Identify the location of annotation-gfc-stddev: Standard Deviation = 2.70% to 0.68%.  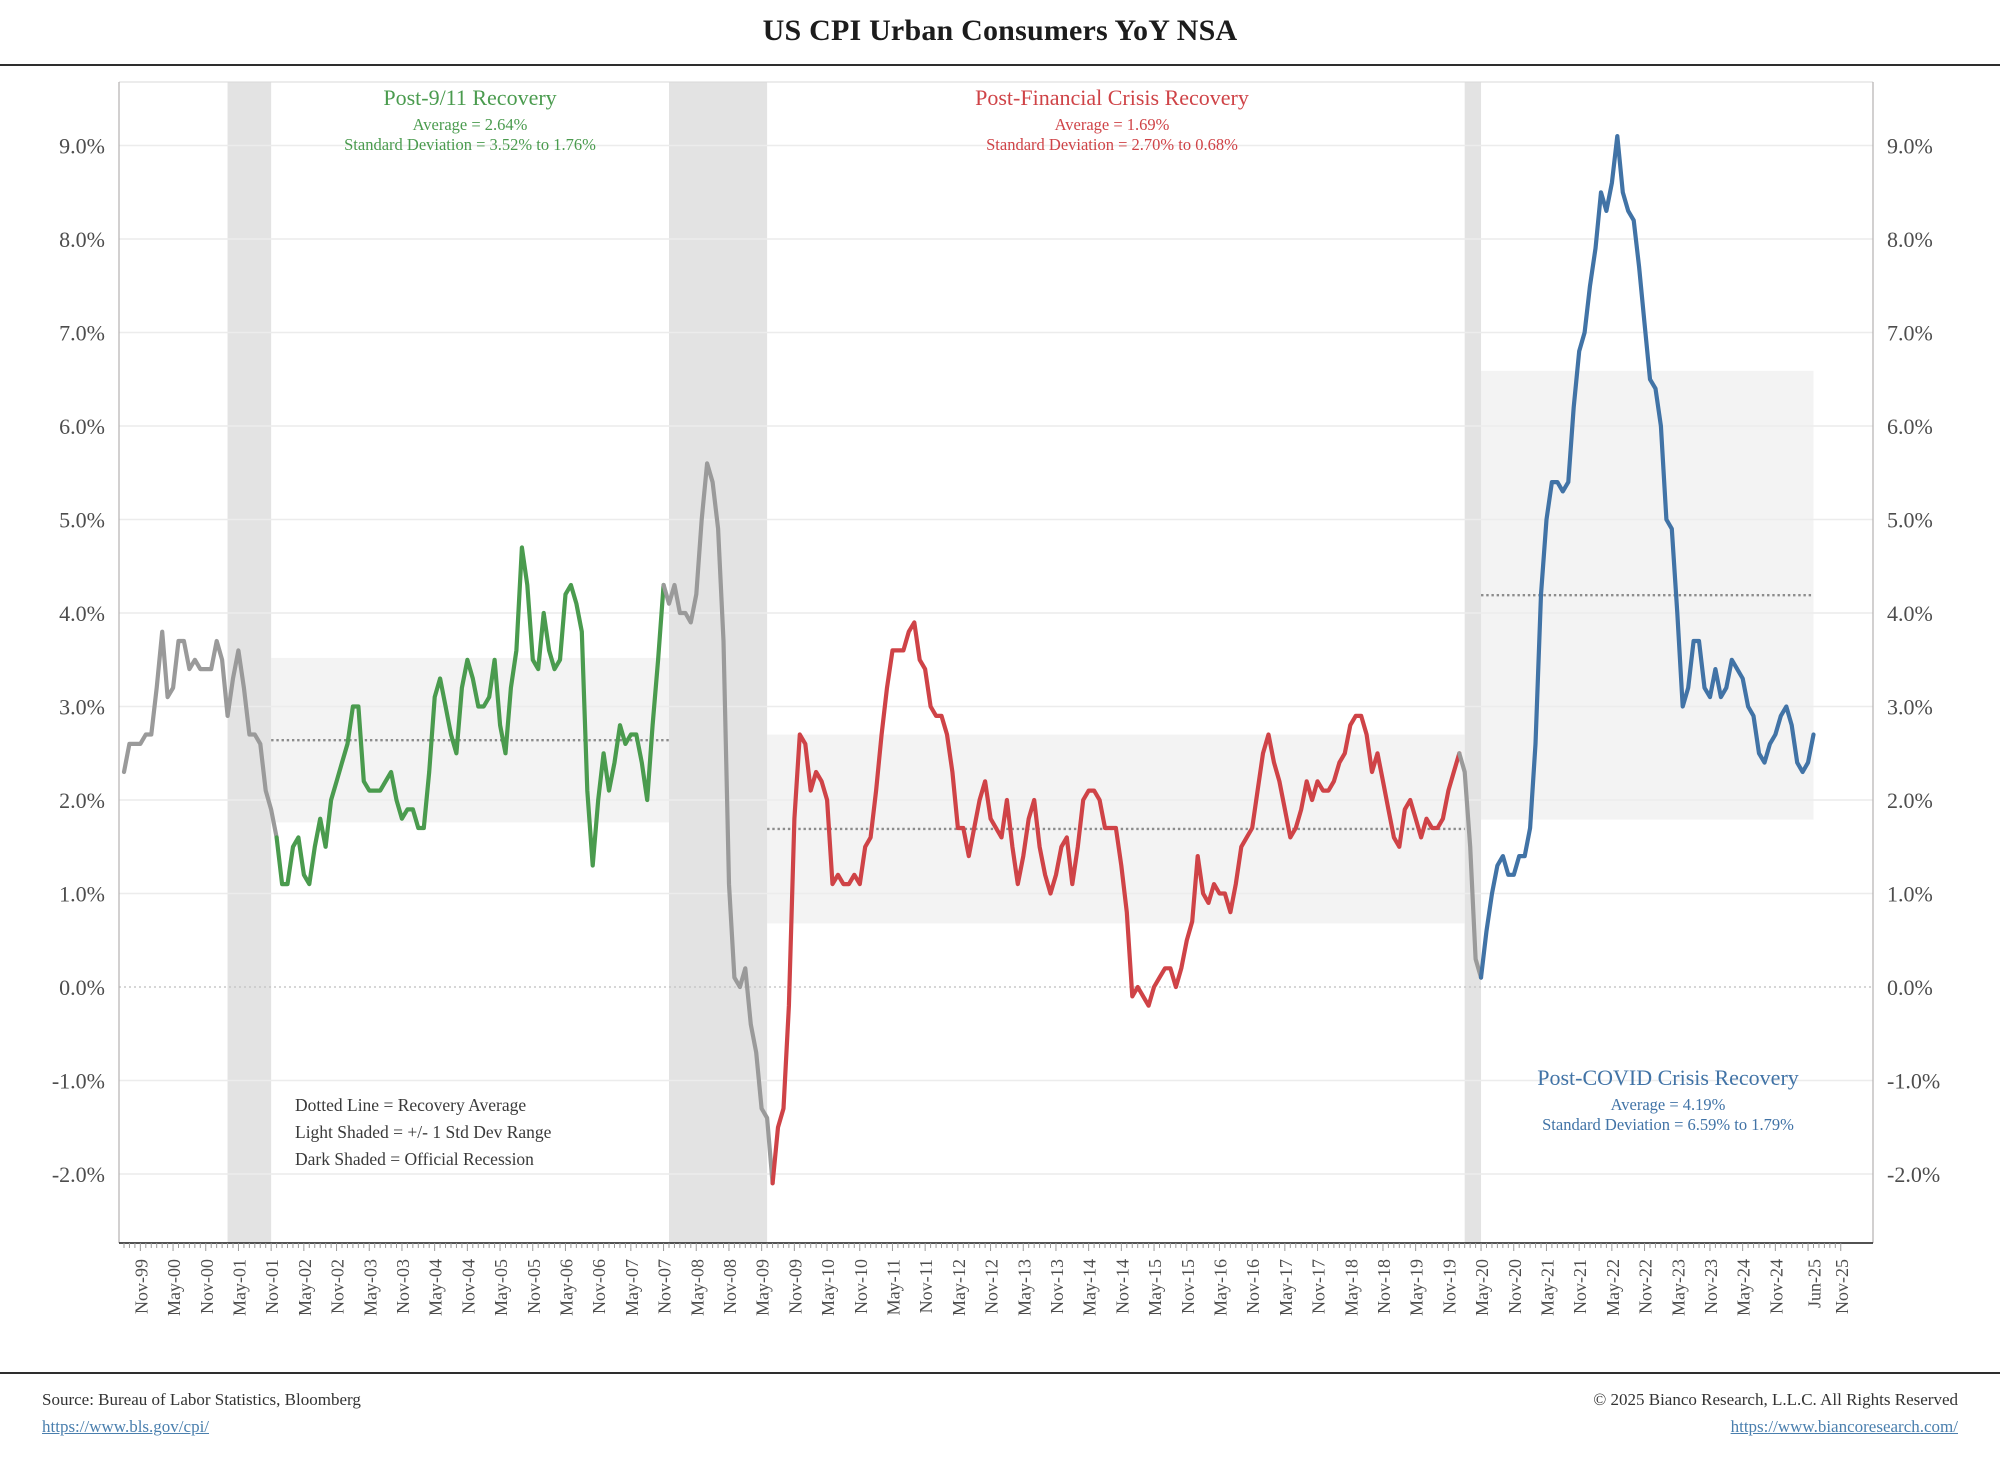
(1112, 145).